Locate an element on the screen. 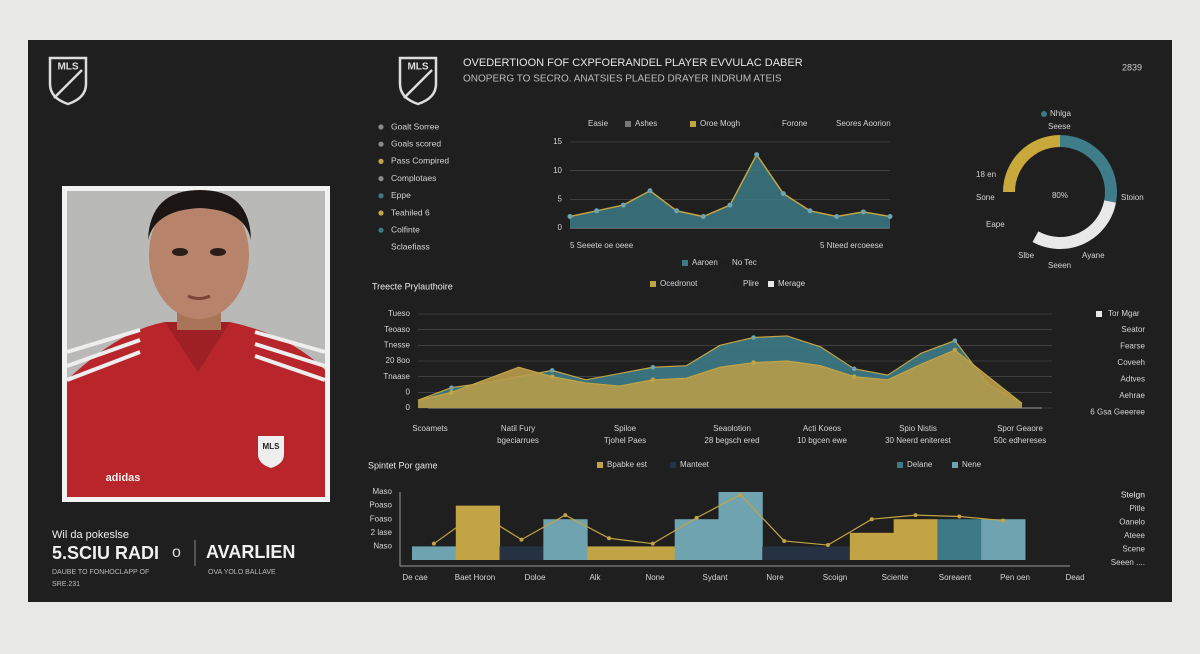 This screenshot has width=1200, height=654. x-sub-label: 28 begsch ered is located at coordinates (731, 440).